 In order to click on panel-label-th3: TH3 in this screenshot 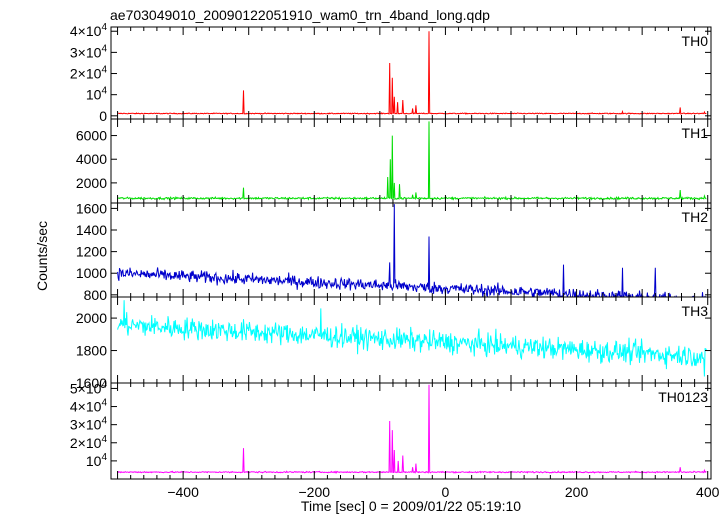, I will do `click(695, 311)`.